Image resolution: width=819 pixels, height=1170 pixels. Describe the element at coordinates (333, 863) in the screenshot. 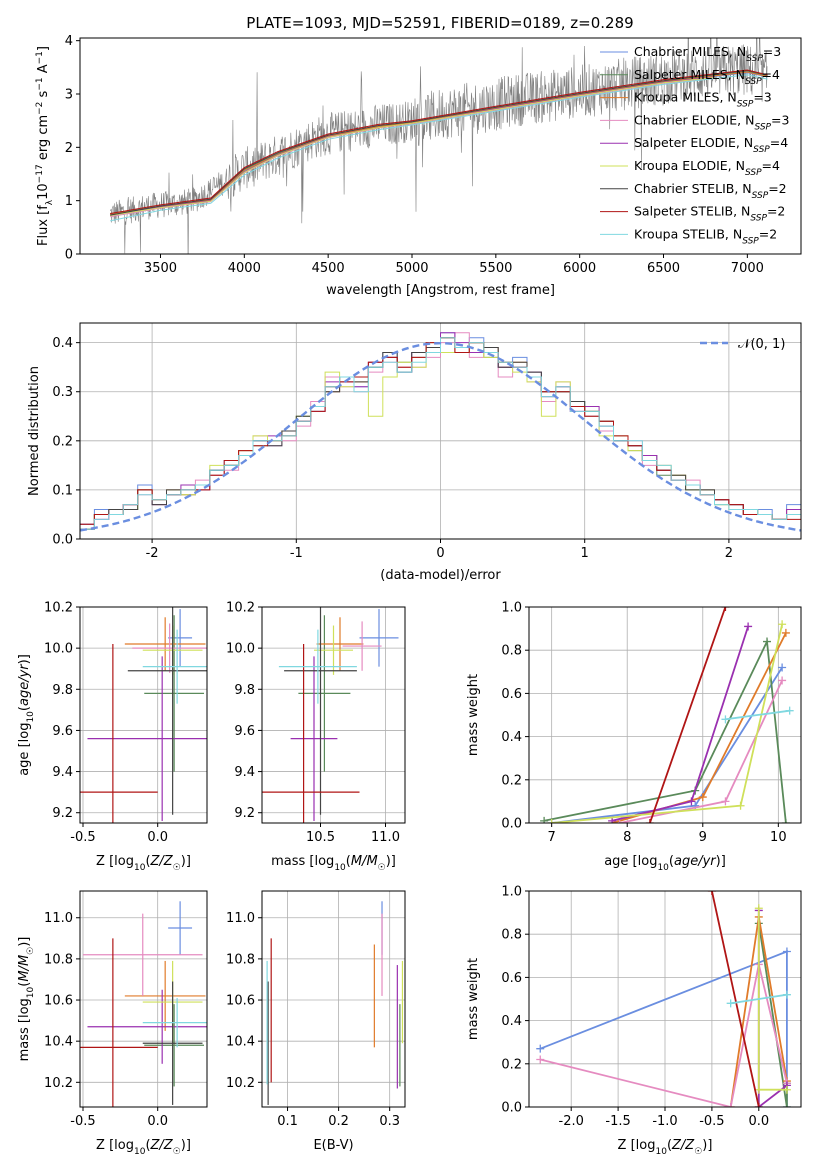

I see `x-axis-label: mass [log10(M/M☉)]` at that location.